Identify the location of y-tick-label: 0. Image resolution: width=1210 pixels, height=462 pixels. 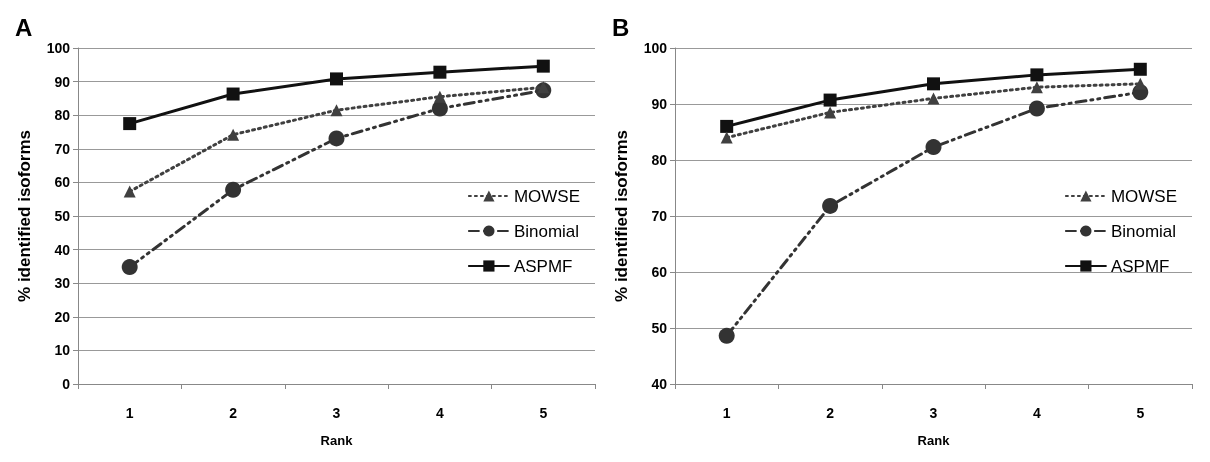
(66, 384).